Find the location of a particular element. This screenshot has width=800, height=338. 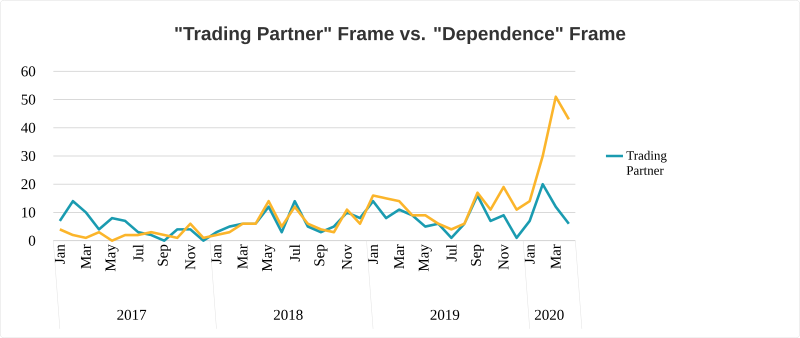

y-tick-label: 40 is located at coordinates (28, 127).